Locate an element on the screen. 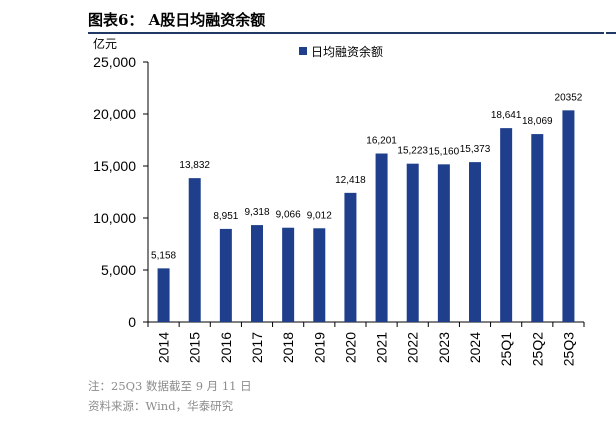  x-tick-label-2020: 2020 is located at coordinates (350, 347).